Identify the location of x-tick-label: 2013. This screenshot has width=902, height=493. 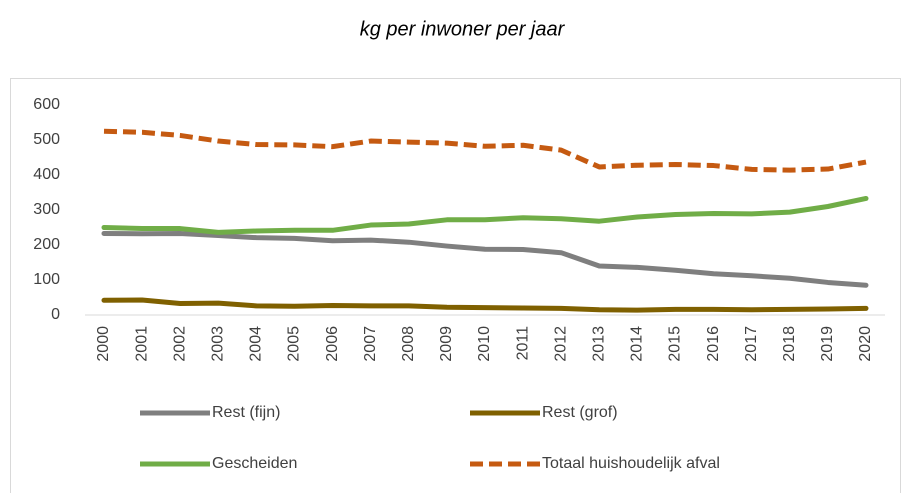
(599, 344).